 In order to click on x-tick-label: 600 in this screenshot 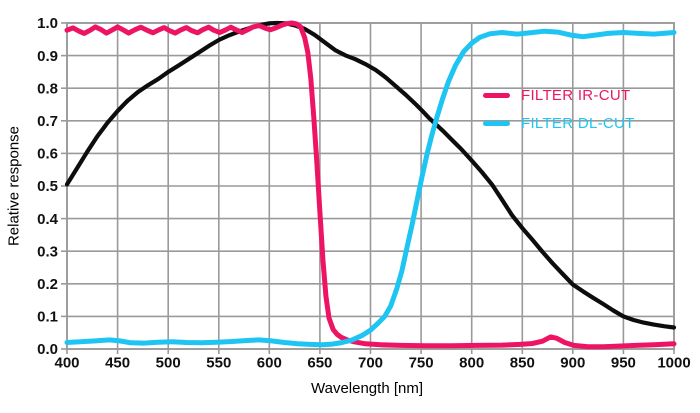, I will do `click(269, 363)`.